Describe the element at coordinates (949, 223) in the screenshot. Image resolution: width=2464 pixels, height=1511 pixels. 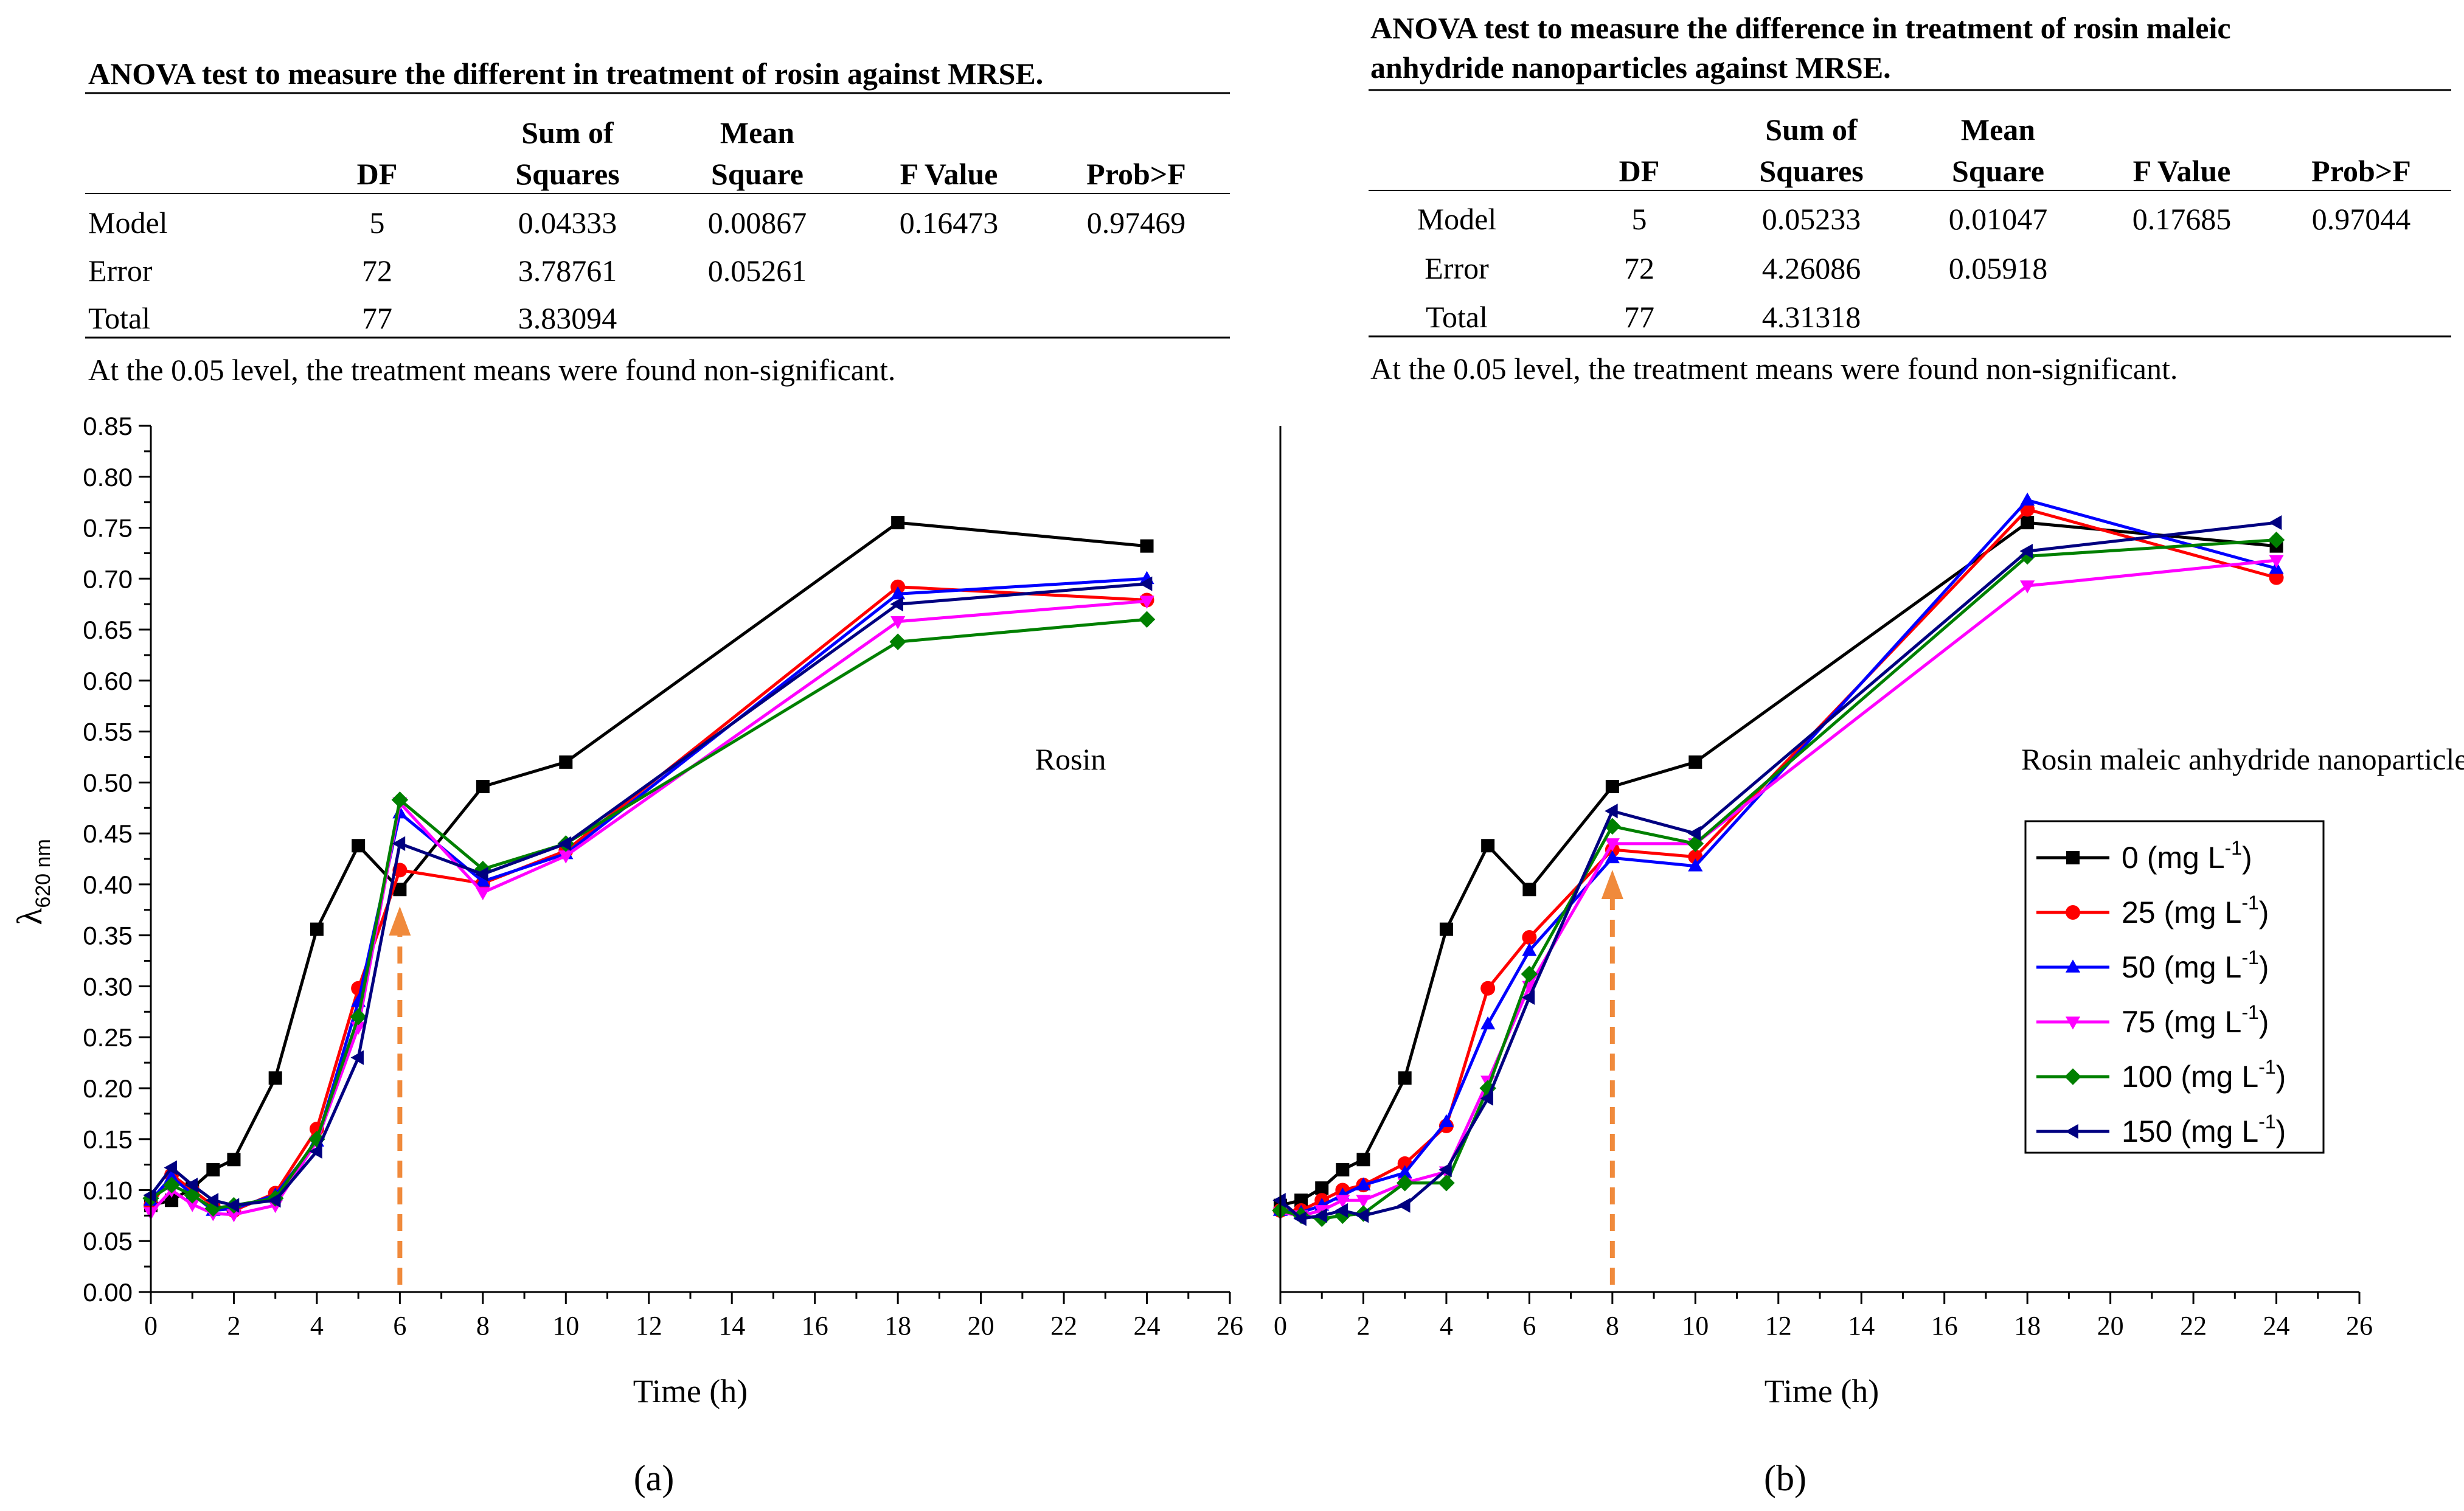
I see `row-f: 0.16473` at that location.